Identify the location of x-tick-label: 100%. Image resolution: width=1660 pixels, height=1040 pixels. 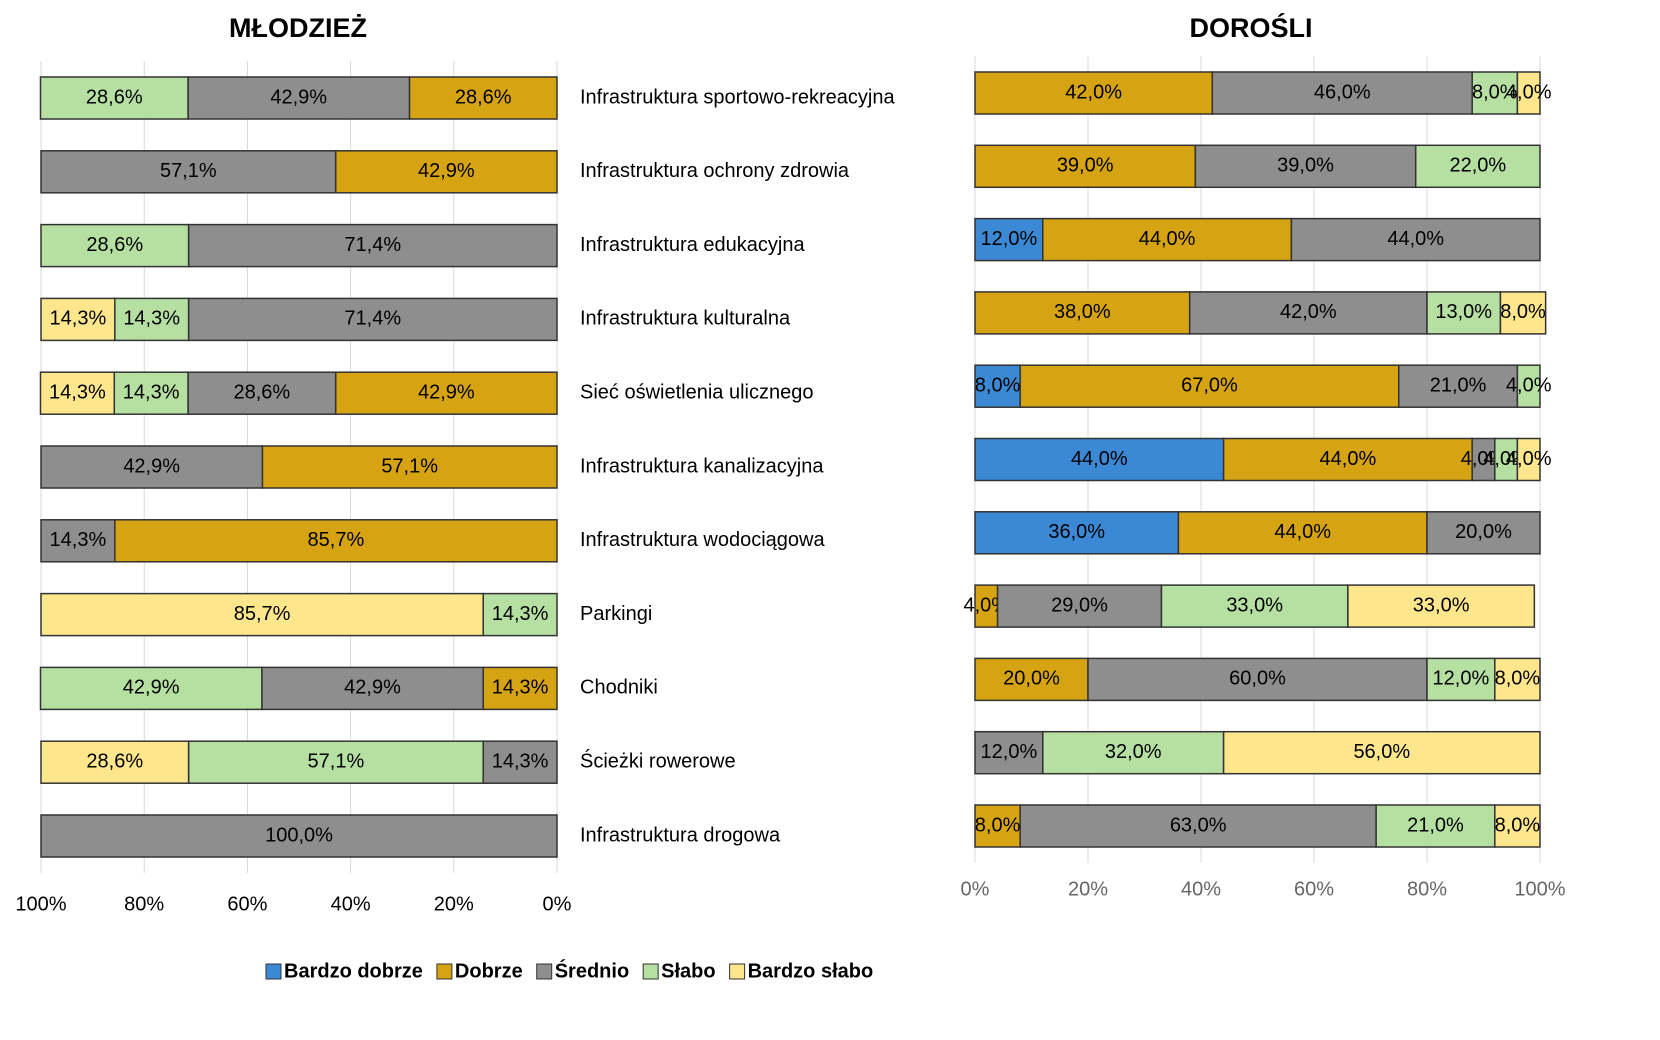
(1539, 889).